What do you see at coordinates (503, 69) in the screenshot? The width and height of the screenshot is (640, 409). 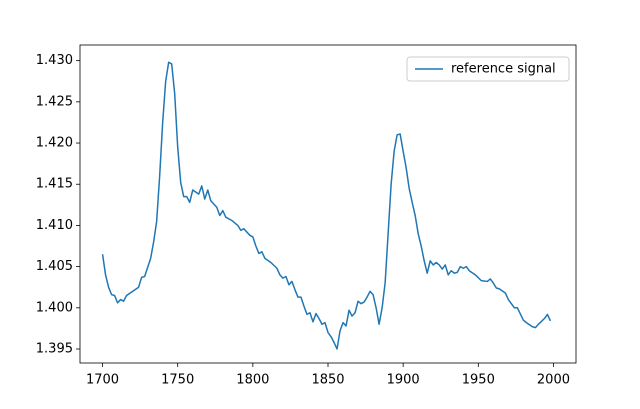 I see `legend-label: reference signal` at bounding box center [503, 69].